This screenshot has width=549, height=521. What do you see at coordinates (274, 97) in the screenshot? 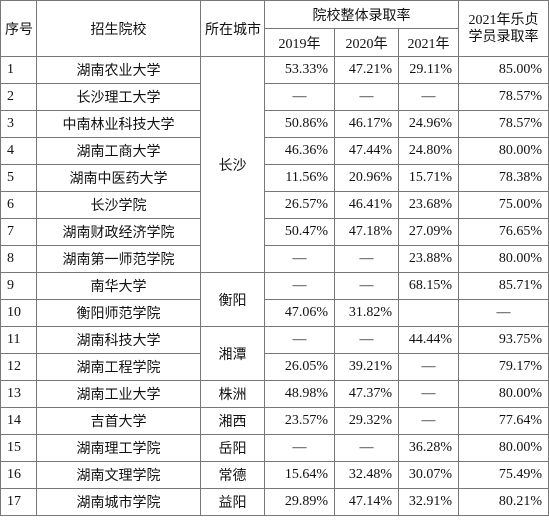
I see `table-row: 2 长沙理工大学 — — —78.57%` at bounding box center [274, 97].